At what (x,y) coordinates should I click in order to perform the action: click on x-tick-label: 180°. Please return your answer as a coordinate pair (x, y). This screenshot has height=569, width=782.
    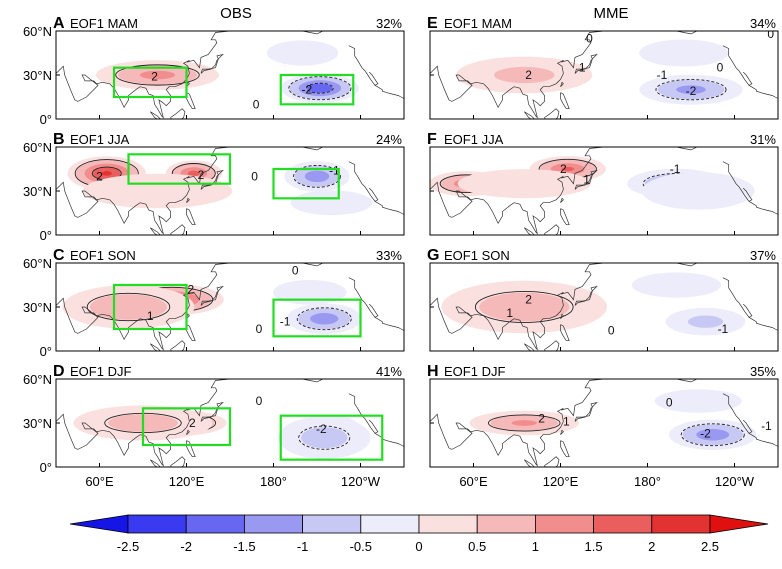
    Looking at the image, I should click on (647, 481).